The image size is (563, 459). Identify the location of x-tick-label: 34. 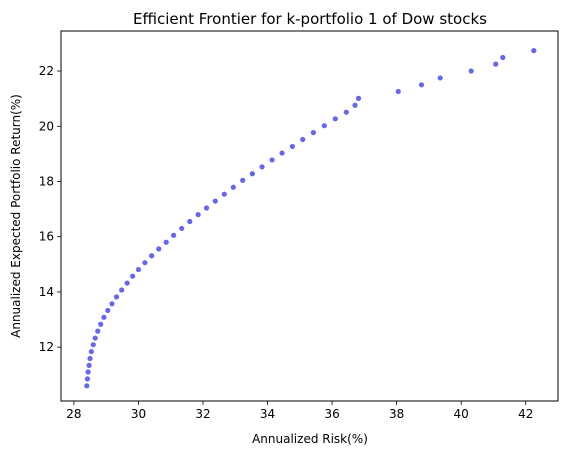
(267, 414).